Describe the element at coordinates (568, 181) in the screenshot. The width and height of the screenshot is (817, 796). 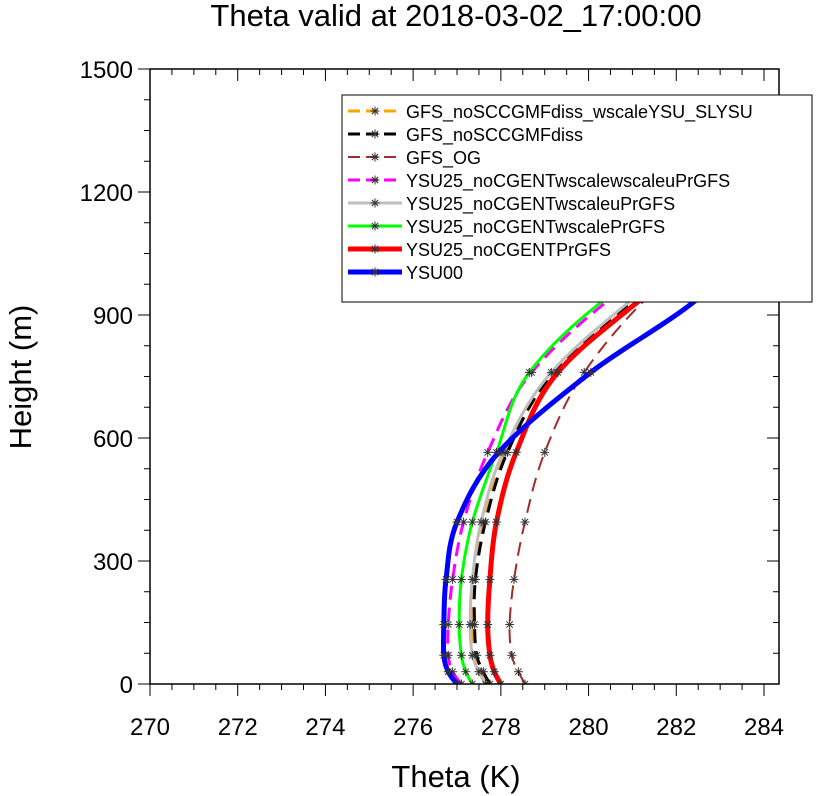
I see `legend-label: YSU25_noCGENTwscalewscaleuPrGFS` at that location.